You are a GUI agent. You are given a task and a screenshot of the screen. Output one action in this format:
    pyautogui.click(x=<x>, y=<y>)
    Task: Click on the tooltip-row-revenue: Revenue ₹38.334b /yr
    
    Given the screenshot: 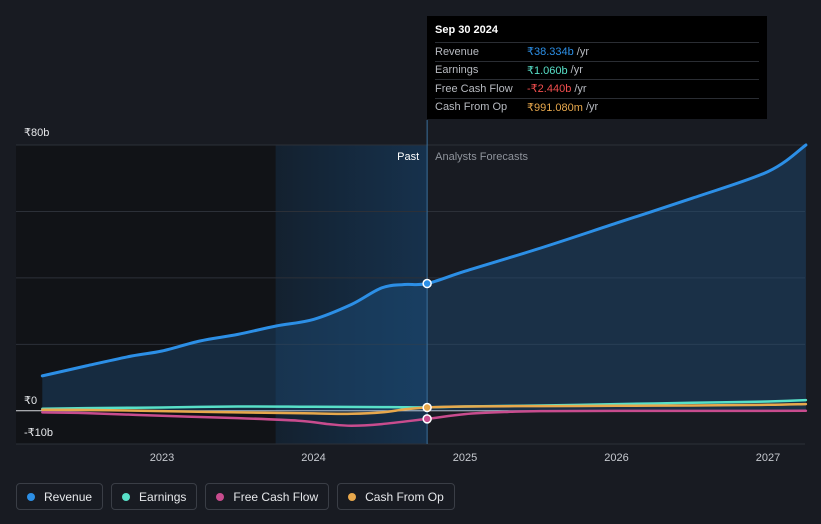 What is the action you would take?
    pyautogui.click(x=597, y=51)
    